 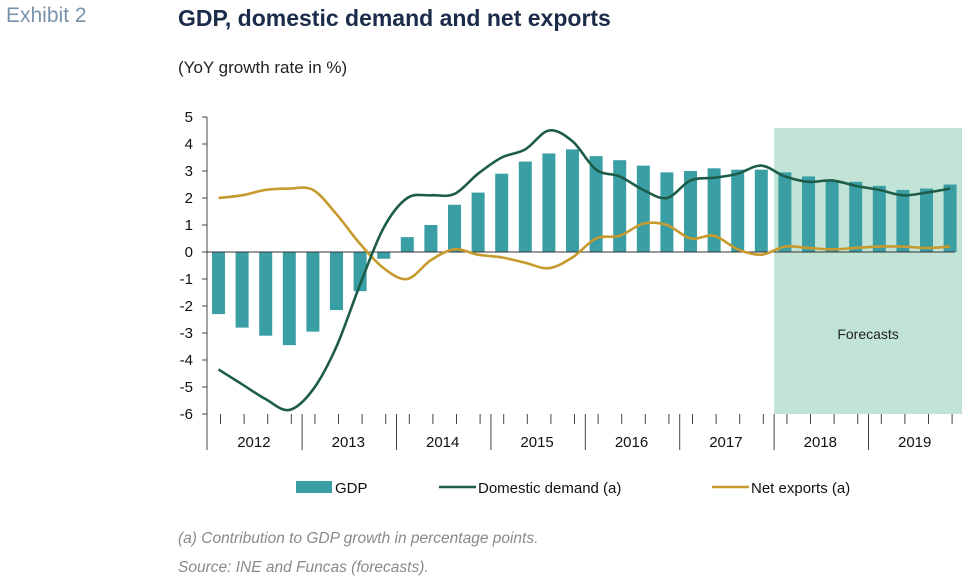 What do you see at coordinates (584, 233) in the screenshot?
I see `net-exports-line` at bounding box center [584, 233].